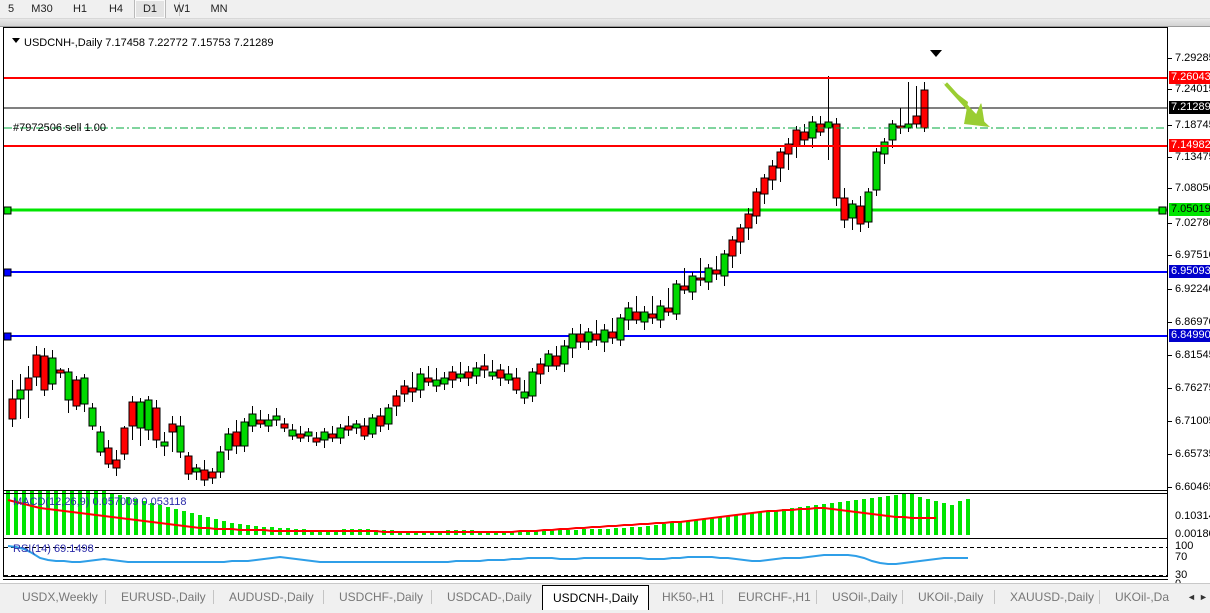 Image resolution: width=1210 pixels, height=613 pixels. Describe the element at coordinates (585, 493) in the screenshot. I see `pane-divider-macd2` at that location.